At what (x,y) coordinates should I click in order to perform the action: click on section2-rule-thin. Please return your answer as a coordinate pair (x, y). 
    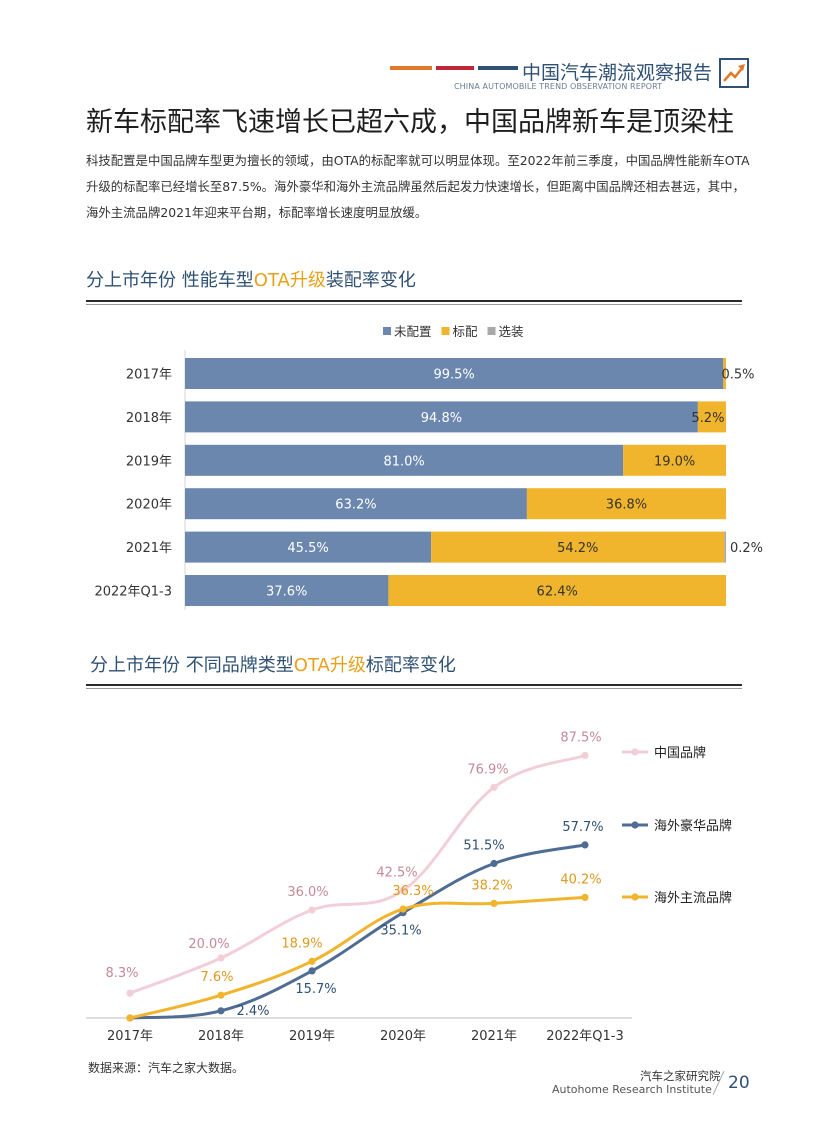
    Looking at the image, I should click on (414, 688).